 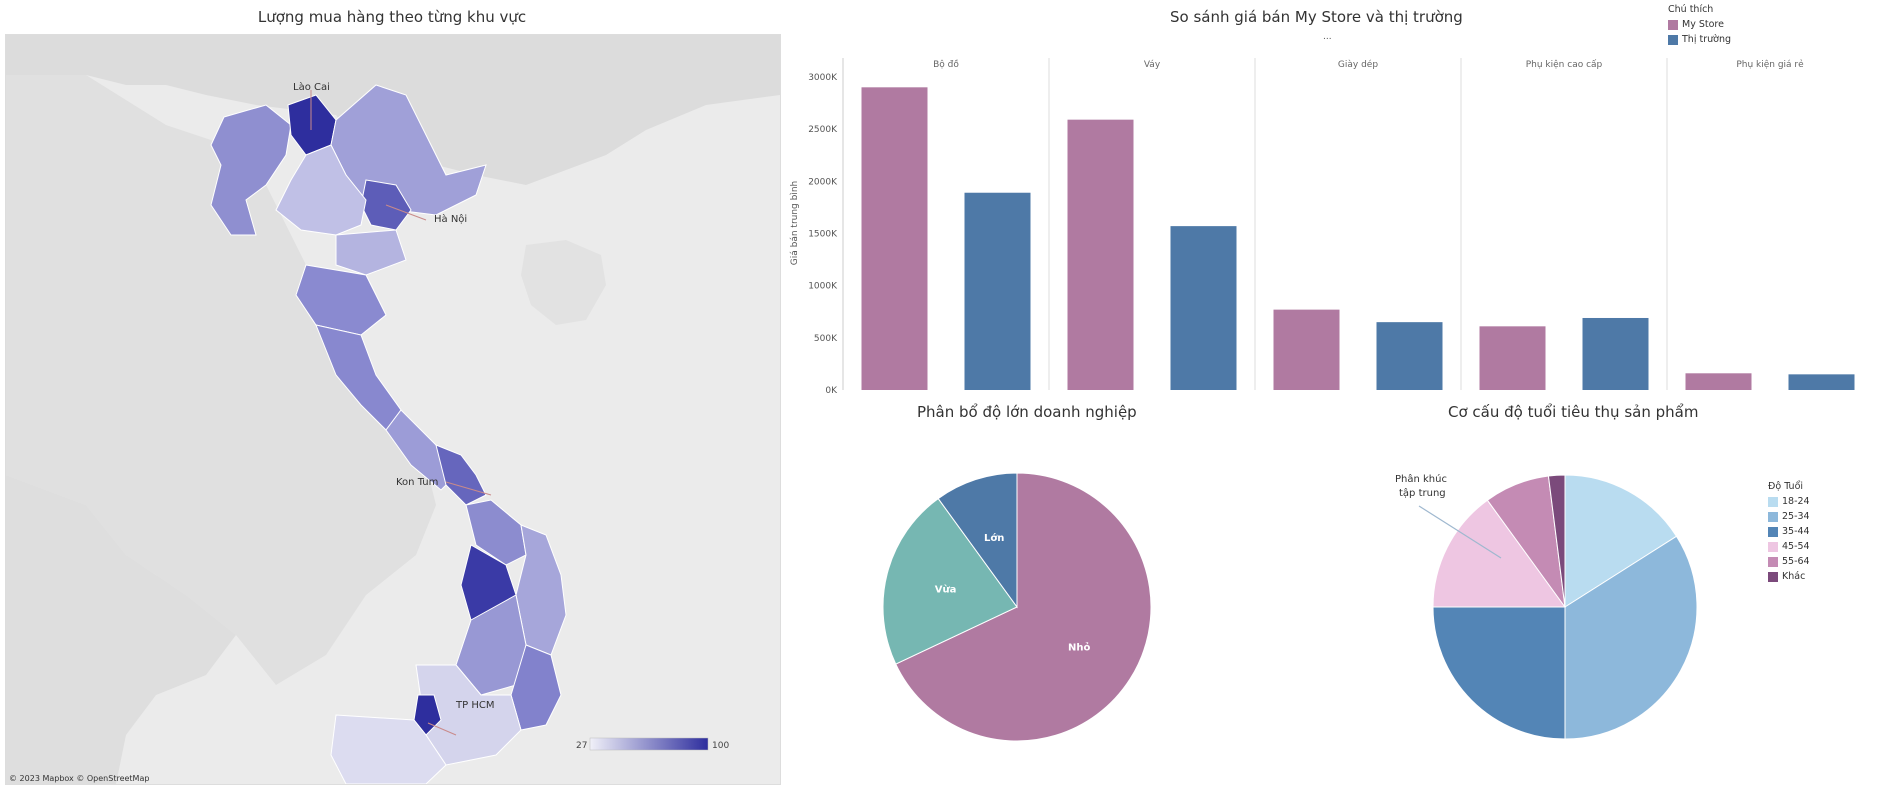 I want to click on pie1-title: Phân bổ độ lớn doanh nghiệp, so click(x=1027, y=412).